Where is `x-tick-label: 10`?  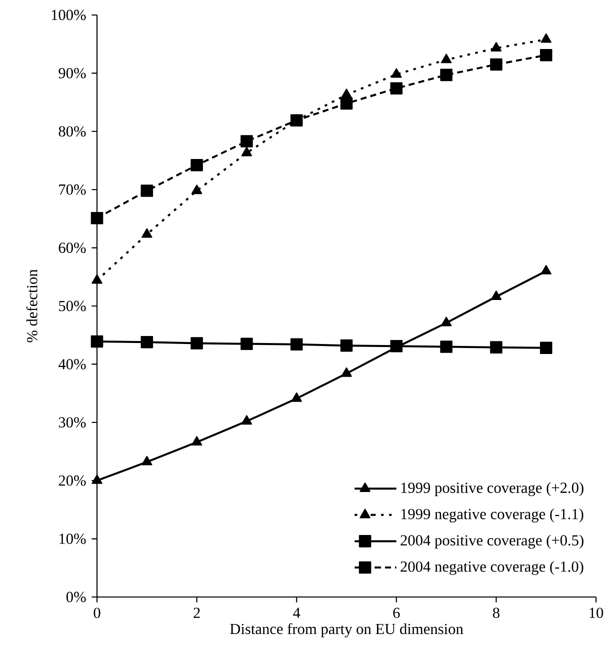 x-tick-label: 10 is located at coordinates (597, 613).